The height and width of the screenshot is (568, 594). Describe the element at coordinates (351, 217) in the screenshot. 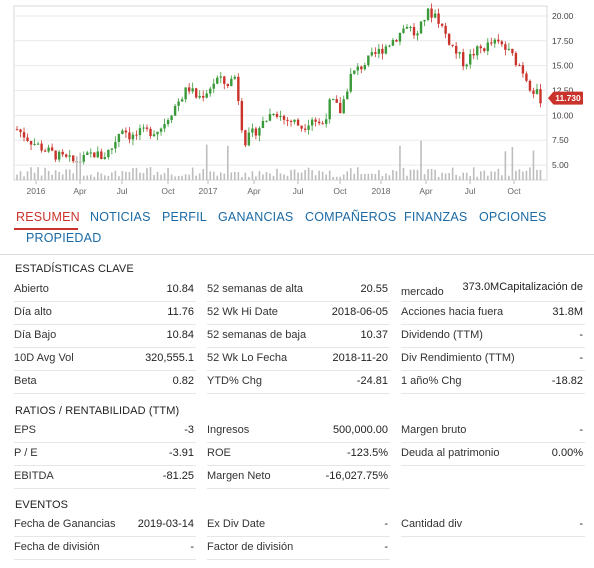

I see `tab-companeros: COMPAÑEROS` at that location.